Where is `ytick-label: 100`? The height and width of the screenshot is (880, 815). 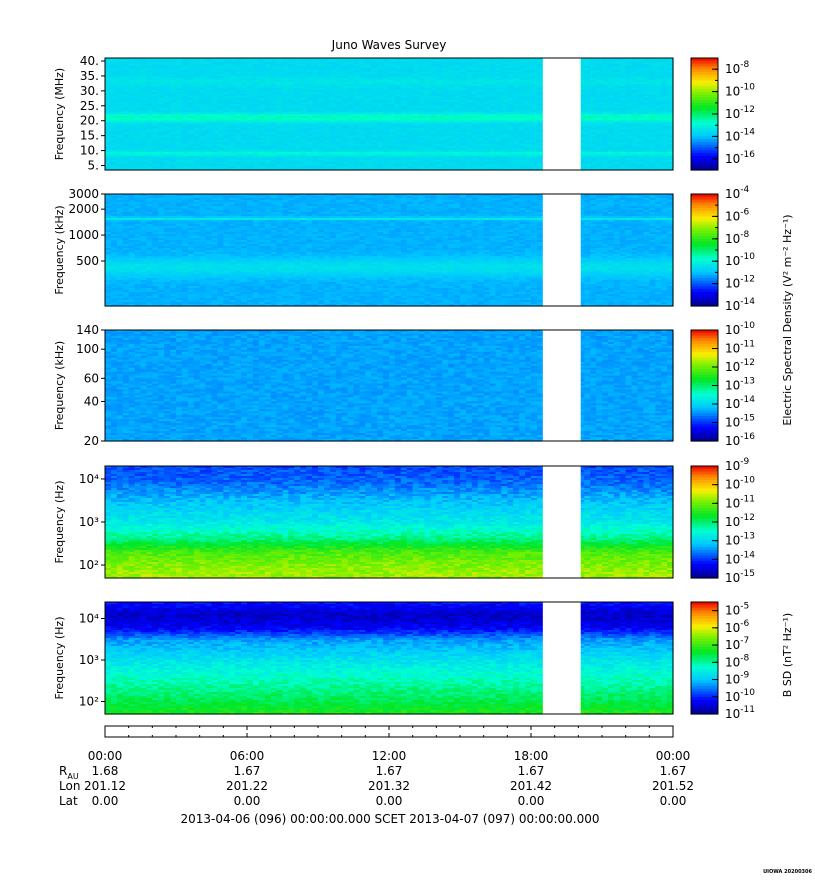
ytick-label: 100 is located at coordinates (87, 349).